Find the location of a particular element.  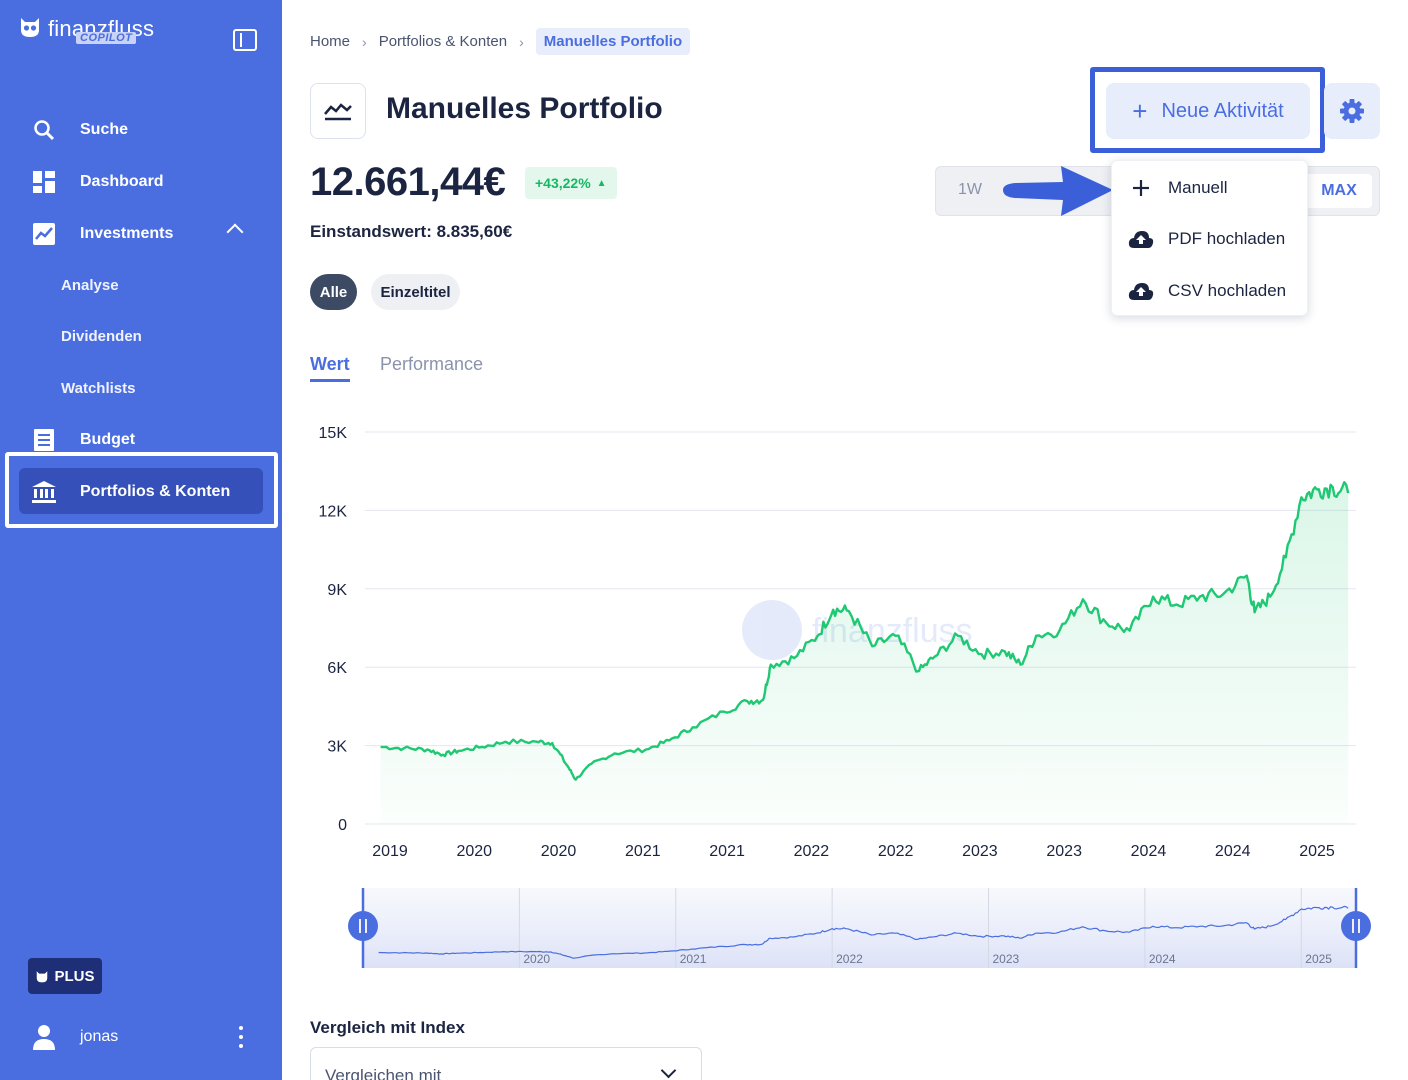

y-tick-label: 12K is located at coordinates (333, 511).